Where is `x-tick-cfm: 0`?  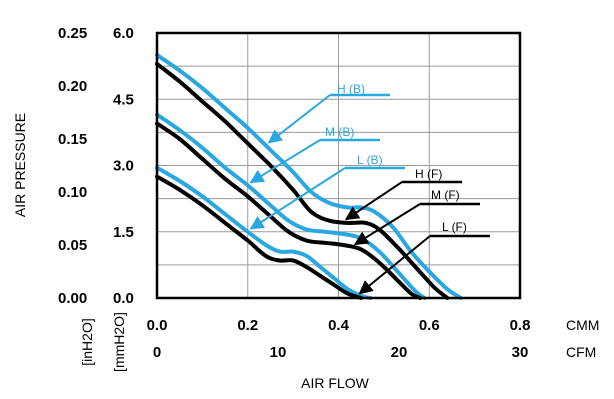
x-tick-cfm: 0 is located at coordinates (157, 352).